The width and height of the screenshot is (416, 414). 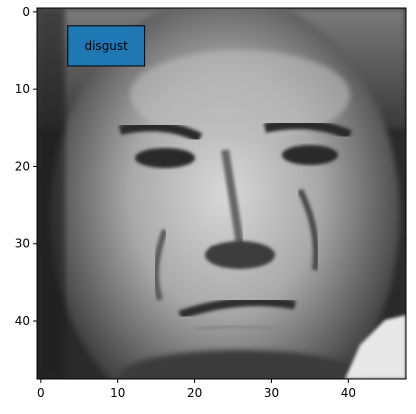 I want to click on x-tick-label: 10, so click(x=117, y=393).